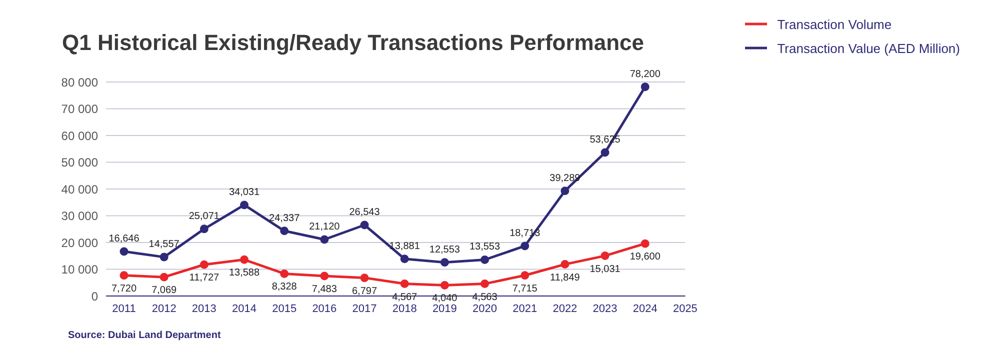  What do you see at coordinates (124, 288) in the screenshot?
I see `data-label: 7,720` at bounding box center [124, 288].